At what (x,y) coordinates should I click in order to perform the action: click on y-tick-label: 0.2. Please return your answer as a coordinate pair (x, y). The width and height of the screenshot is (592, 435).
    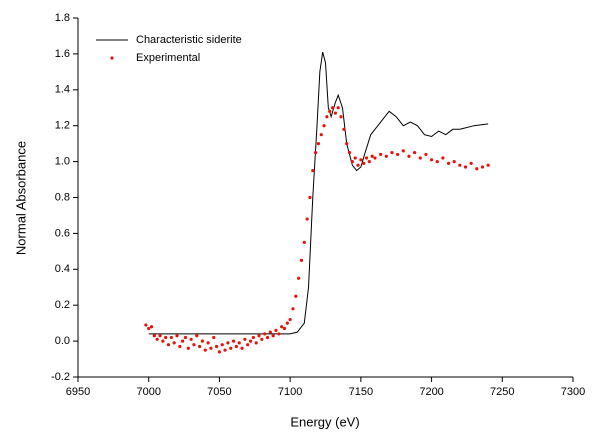
    Looking at the image, I should click on (62, 305).